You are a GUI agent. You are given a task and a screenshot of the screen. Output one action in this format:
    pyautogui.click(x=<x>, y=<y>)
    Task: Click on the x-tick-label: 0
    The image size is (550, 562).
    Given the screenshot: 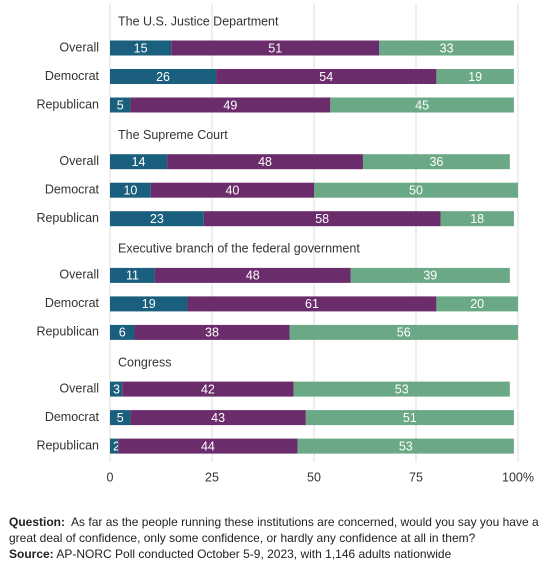 What is the action you would take?
    pyautogui.click(x=110, y=477)
    